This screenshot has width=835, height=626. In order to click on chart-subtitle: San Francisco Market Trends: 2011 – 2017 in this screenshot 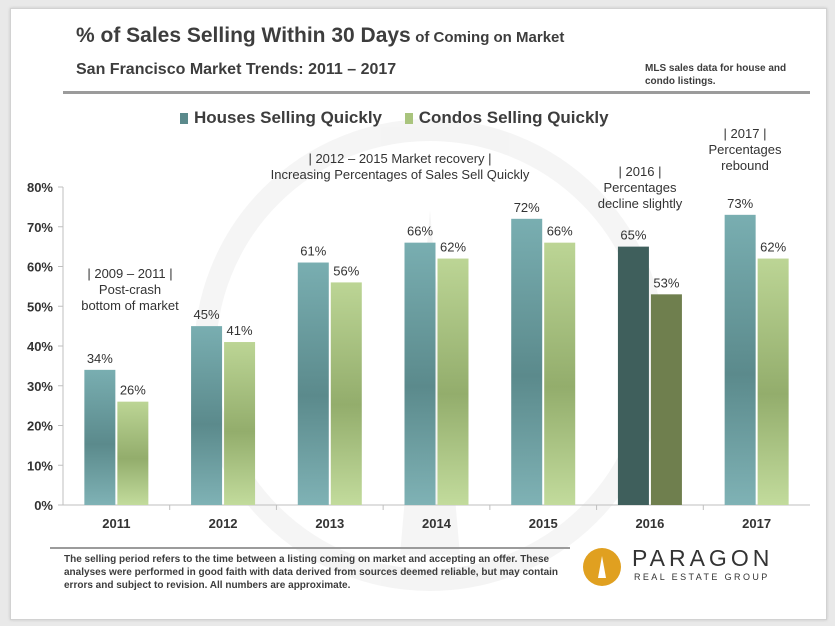, I will do `click(236, 69)`.